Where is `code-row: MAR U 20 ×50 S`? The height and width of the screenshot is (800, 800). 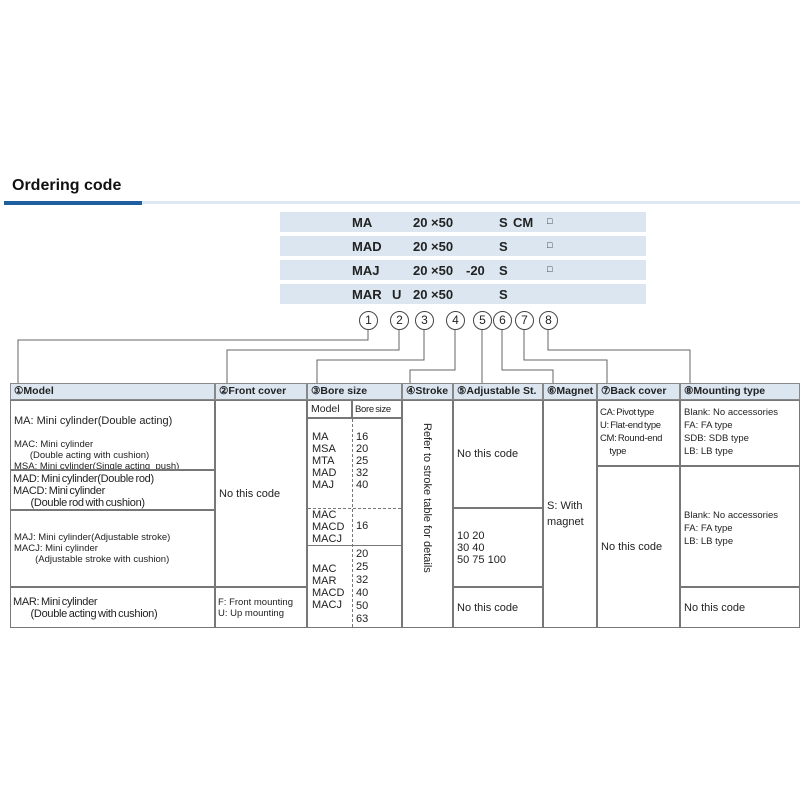
code-row: MAR U 20 ×50 S is located at coordinates (463, 294).